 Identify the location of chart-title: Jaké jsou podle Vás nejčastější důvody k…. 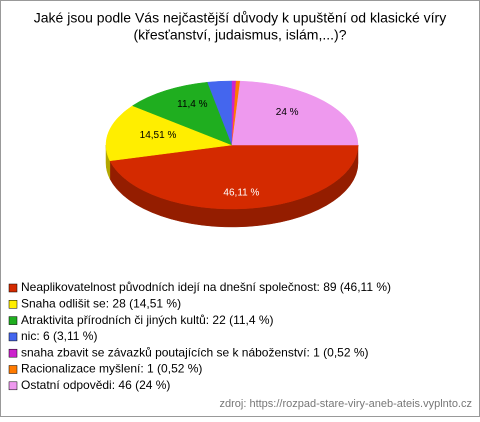
(240, 18).